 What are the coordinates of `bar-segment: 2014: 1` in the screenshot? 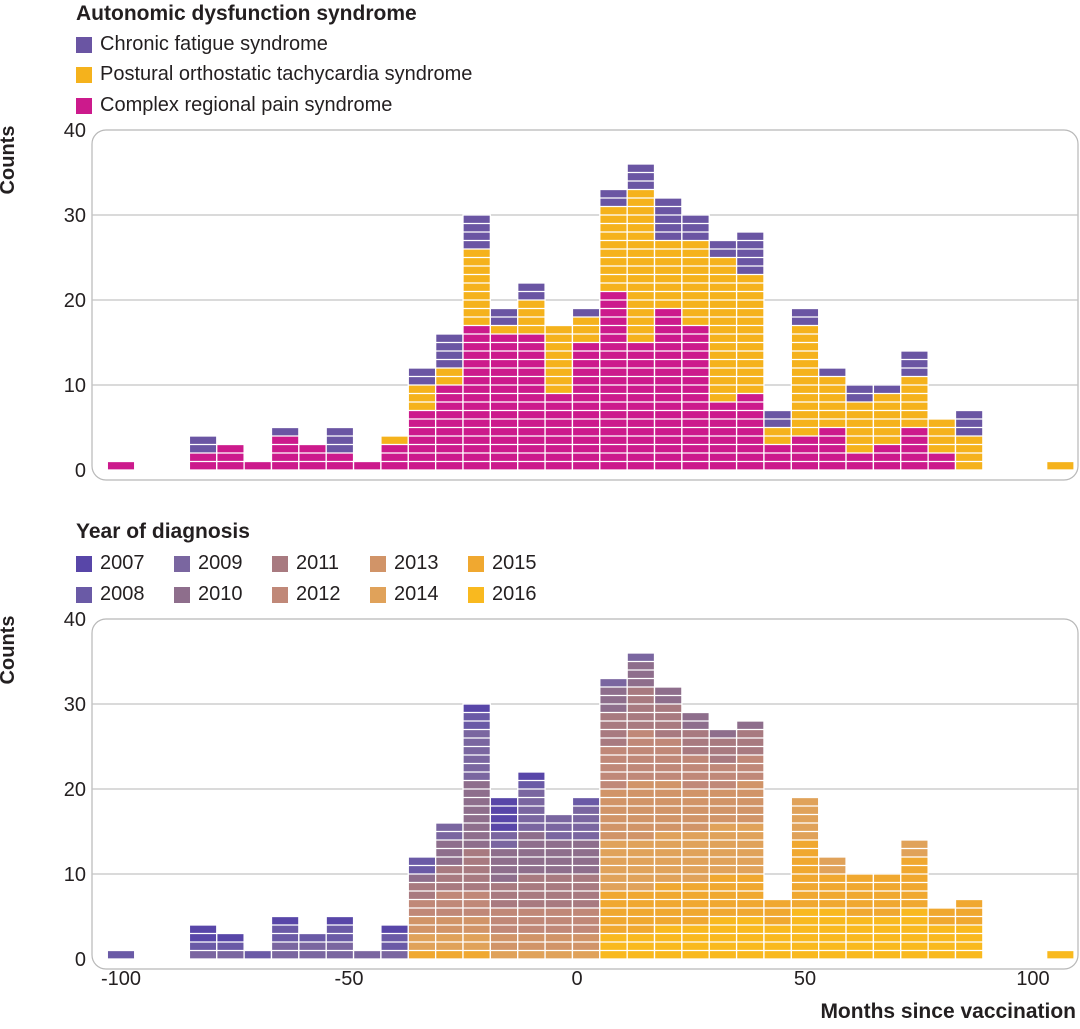 It's located at (504, 954).